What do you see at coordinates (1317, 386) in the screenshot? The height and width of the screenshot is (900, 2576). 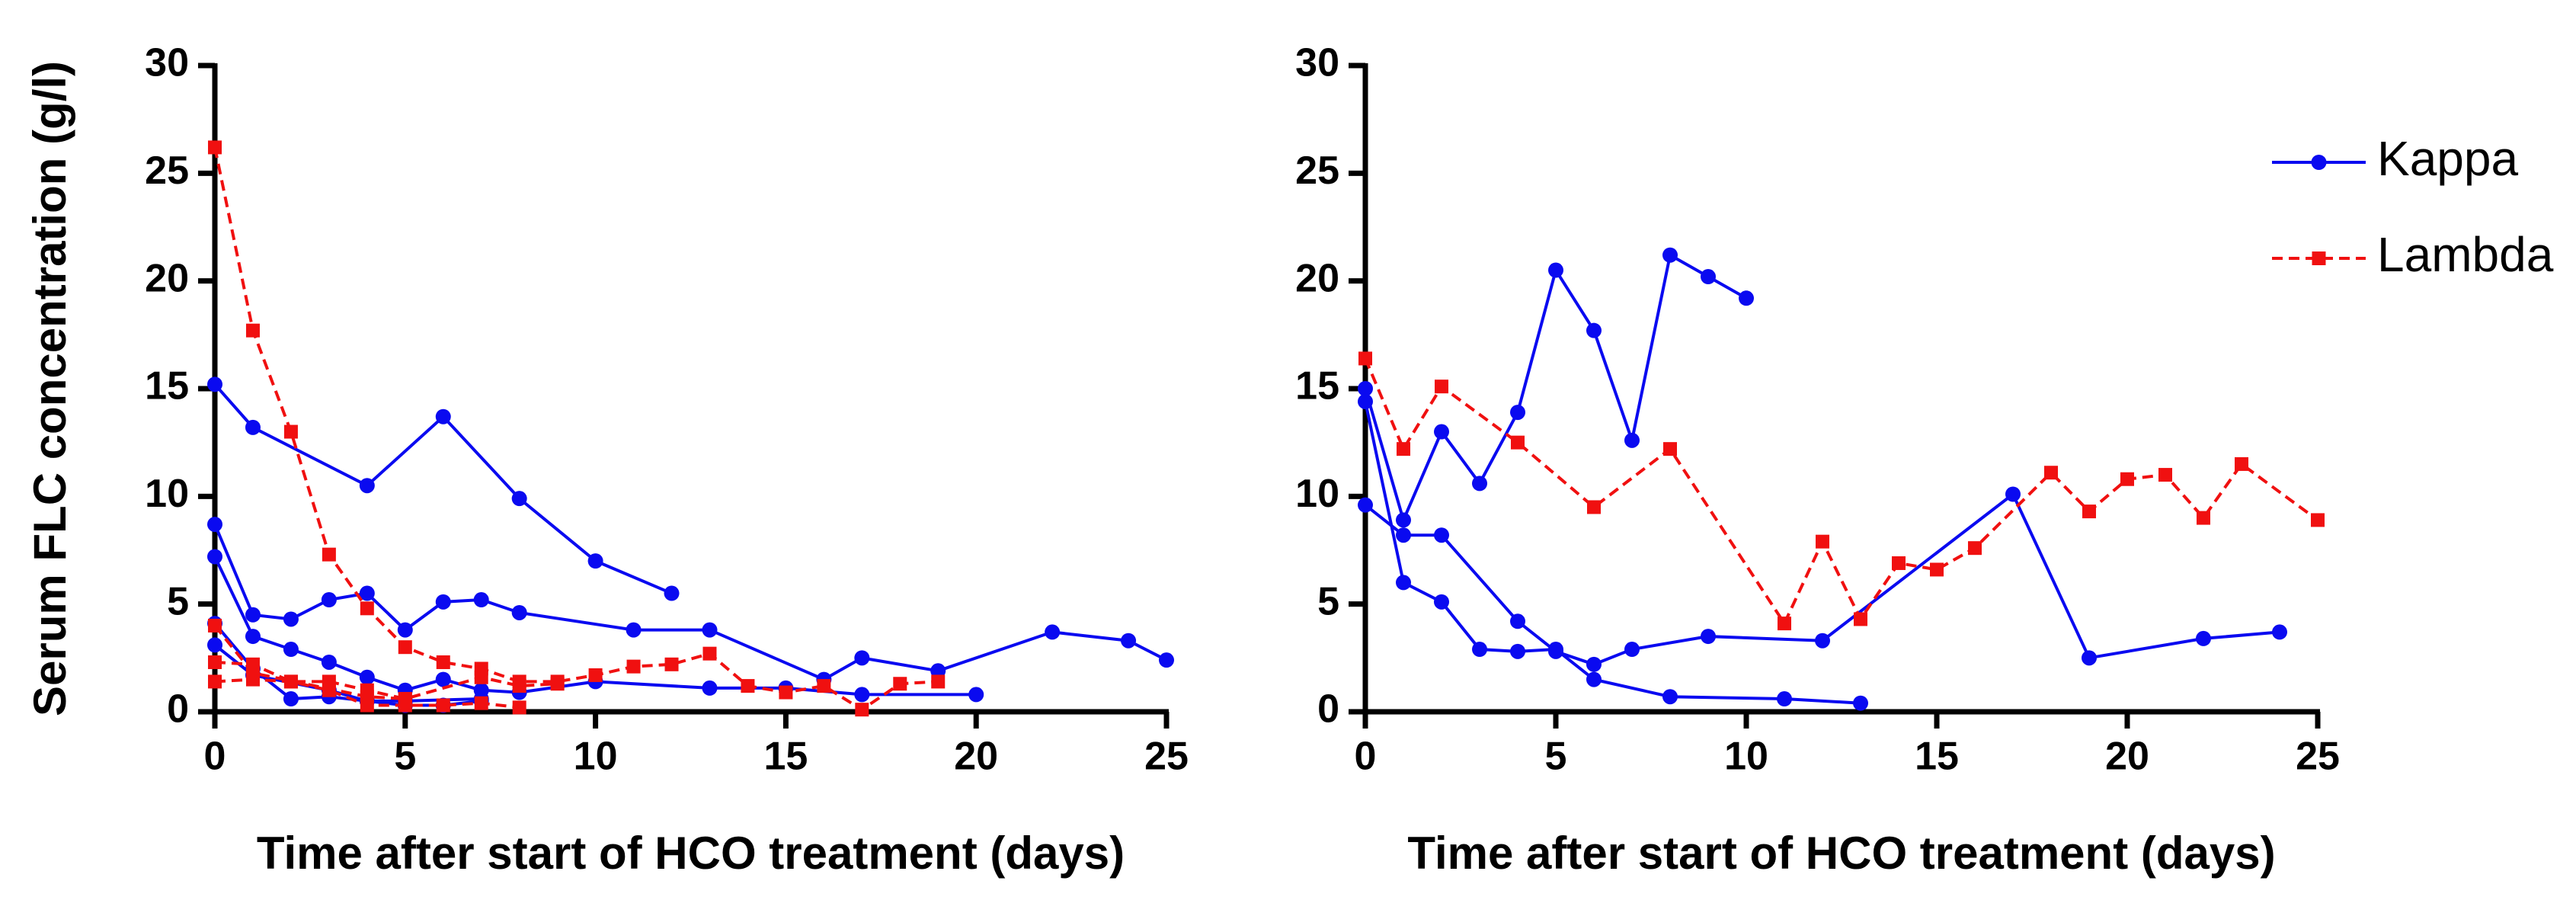 I see `y-tick-label: 15` at bounding box center [1317, 386].